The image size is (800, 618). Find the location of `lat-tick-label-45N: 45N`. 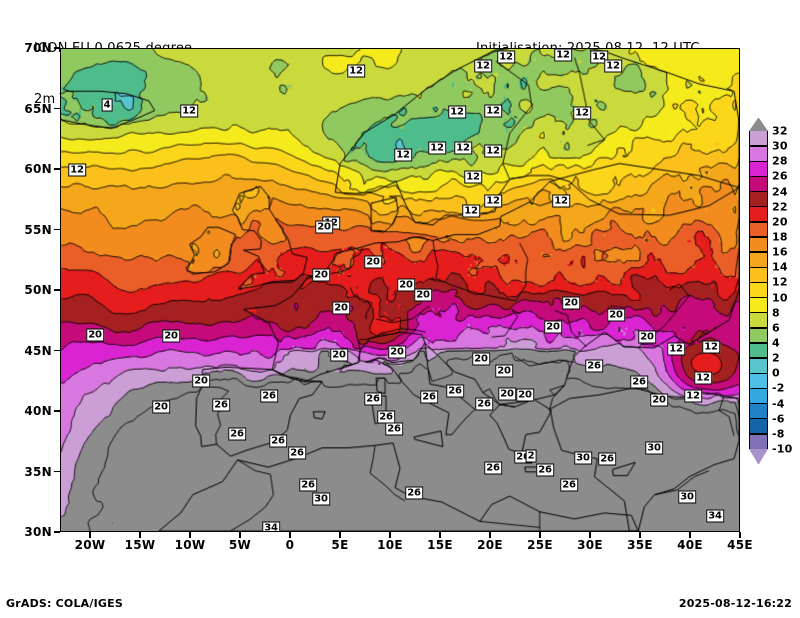

lat-tick-label-45N: 45N is located at coordinates (38, 350).